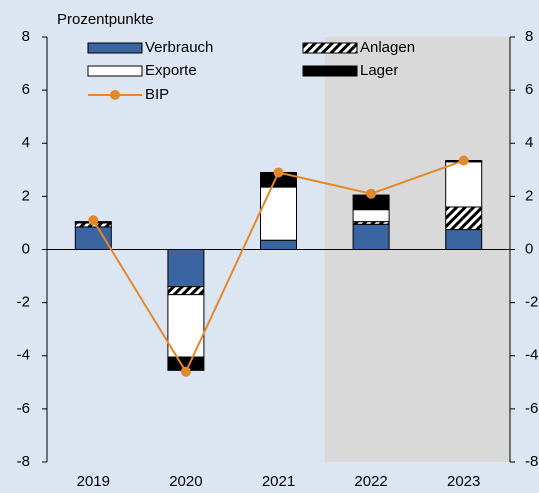  Describe the element at coordinates (531, 461) in the screenshot. I see `y2-tick-label: -8` at that location.